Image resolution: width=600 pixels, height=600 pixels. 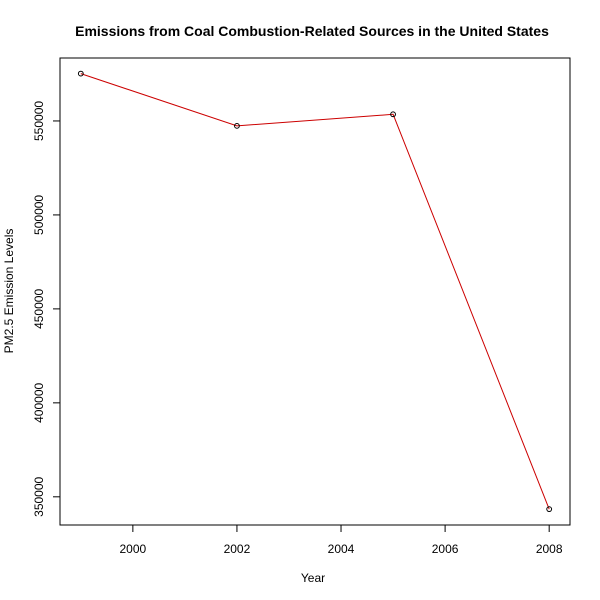 What do you see at coordinates (549, 549) in the screenshot?
I see `x-tick-label: 2008` at bounding box center [549, 549].